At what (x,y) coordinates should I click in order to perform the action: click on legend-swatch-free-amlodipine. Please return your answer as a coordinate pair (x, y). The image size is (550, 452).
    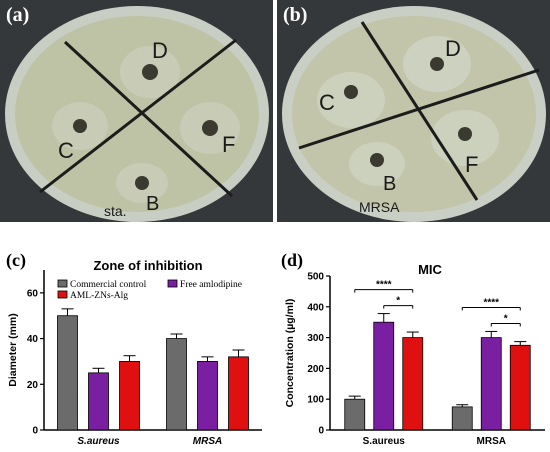
    Looking at the image, I should click on (172, 283).